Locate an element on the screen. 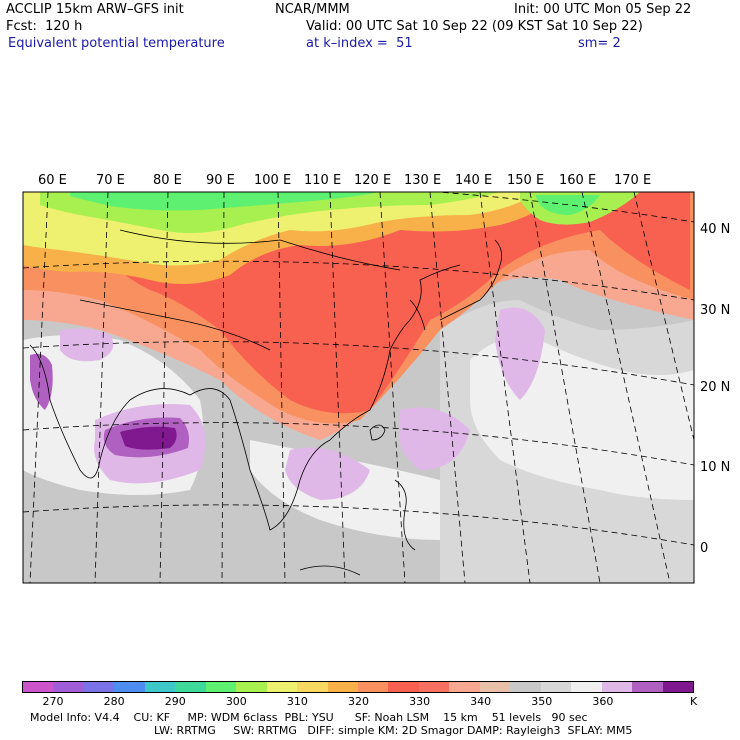 The width and height of the screenshot is (740, 740). lon-label: 140 E is located at coordinates (474, 180).